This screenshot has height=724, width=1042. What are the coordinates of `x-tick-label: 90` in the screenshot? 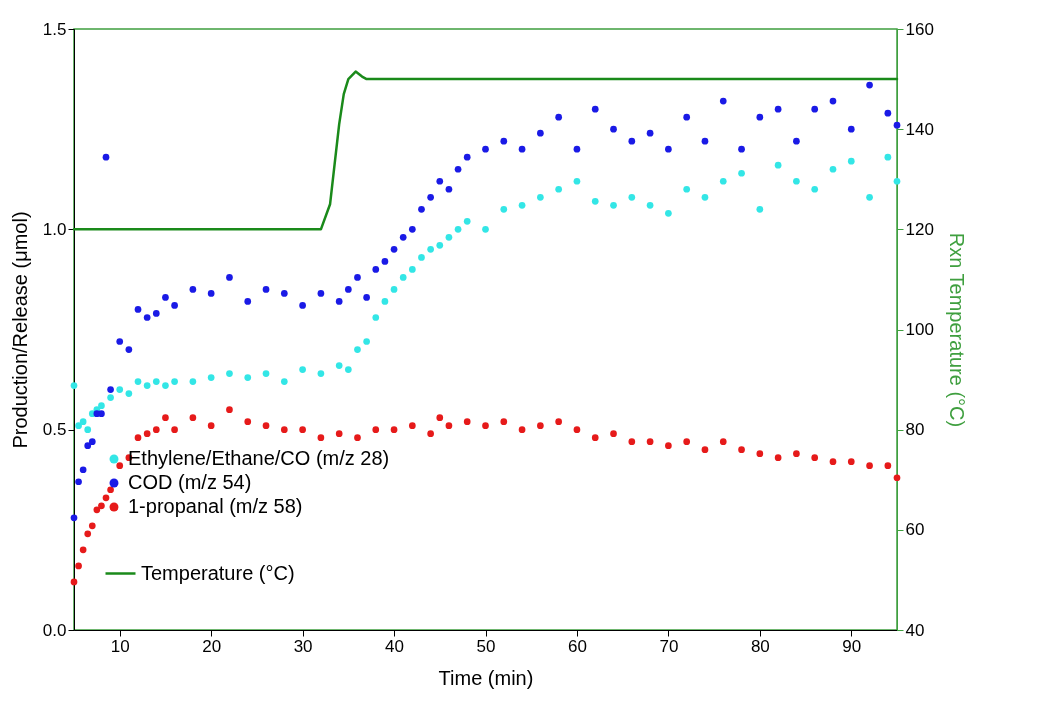 It's located at (852, 646).